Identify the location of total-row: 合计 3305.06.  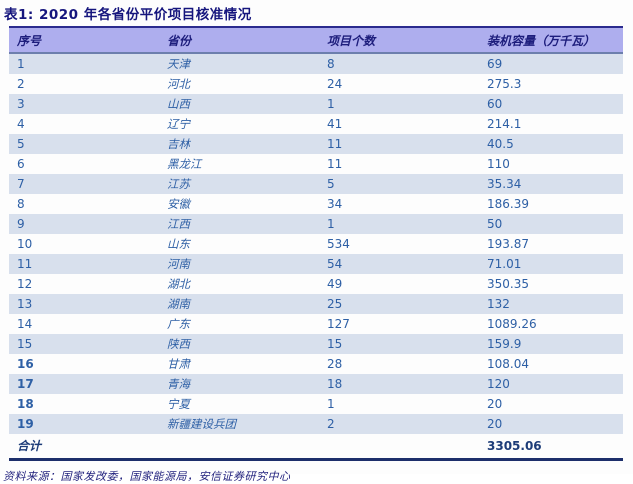
(316, 447).